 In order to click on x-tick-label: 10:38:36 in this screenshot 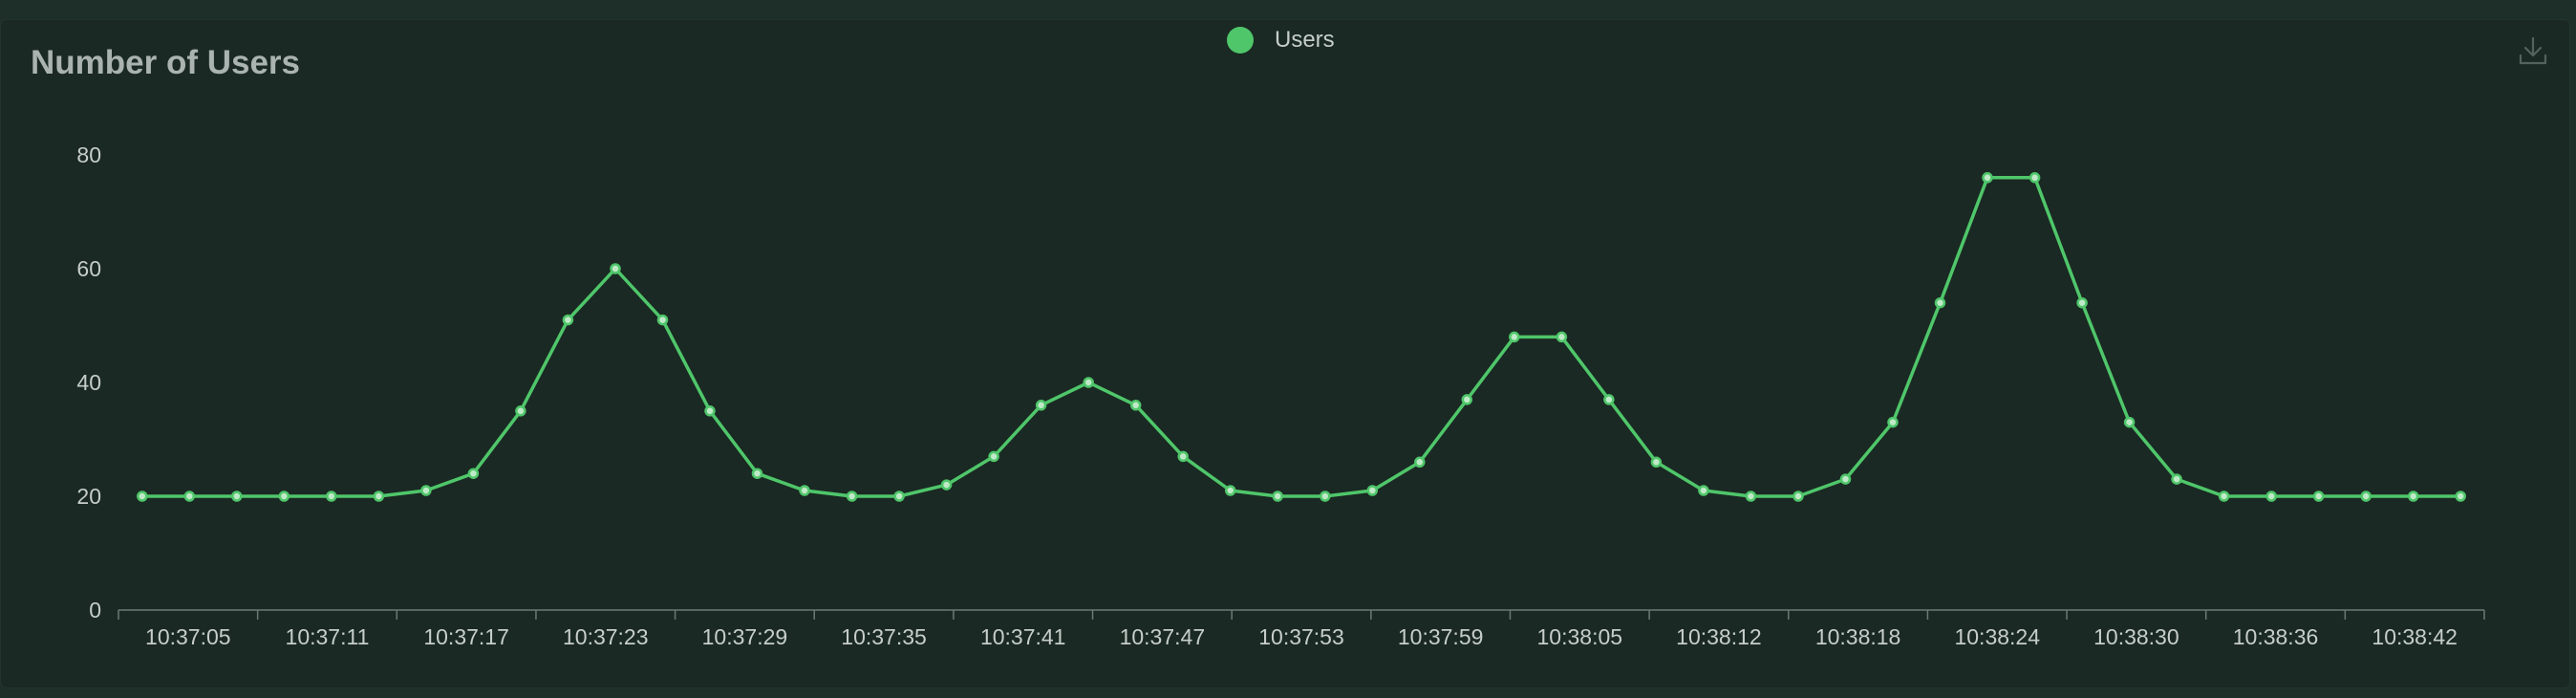, I will do `click(2276, 636)`.